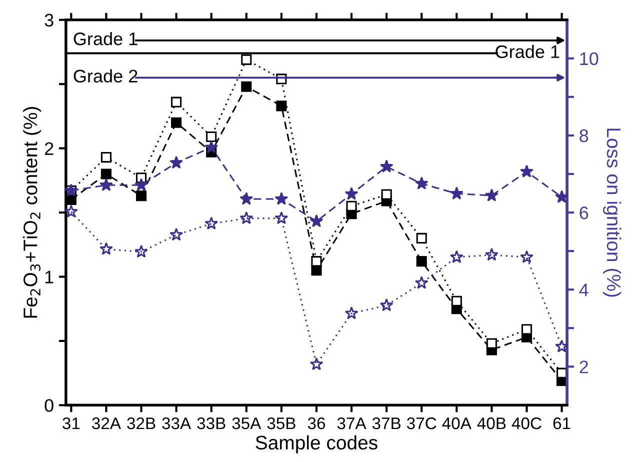 The image size is (640, 462). Describe the element at coordinates (561, 423) in the screenshot. I see `x-tick-label: 61` at that location.